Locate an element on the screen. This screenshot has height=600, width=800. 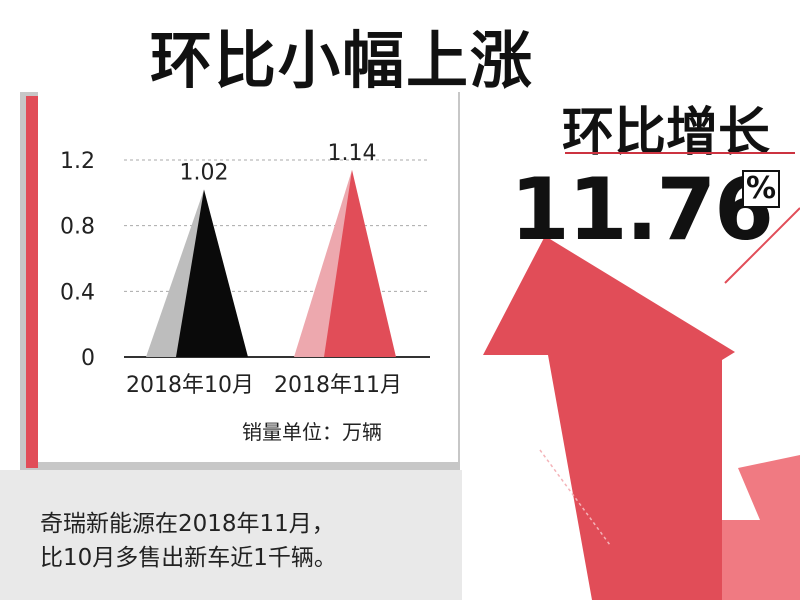
growth-underline is located at coordinates (680, 153).